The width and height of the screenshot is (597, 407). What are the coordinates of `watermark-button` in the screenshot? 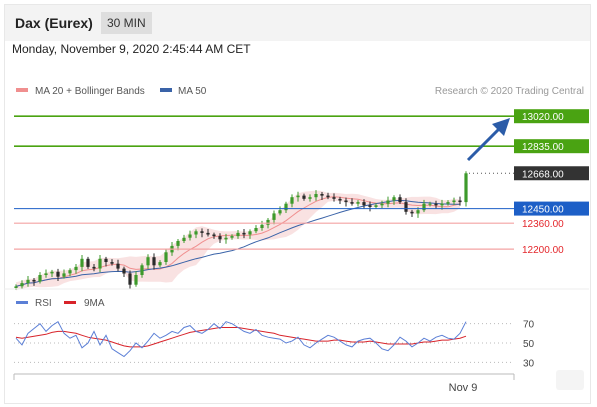 It's located at (570, 380).